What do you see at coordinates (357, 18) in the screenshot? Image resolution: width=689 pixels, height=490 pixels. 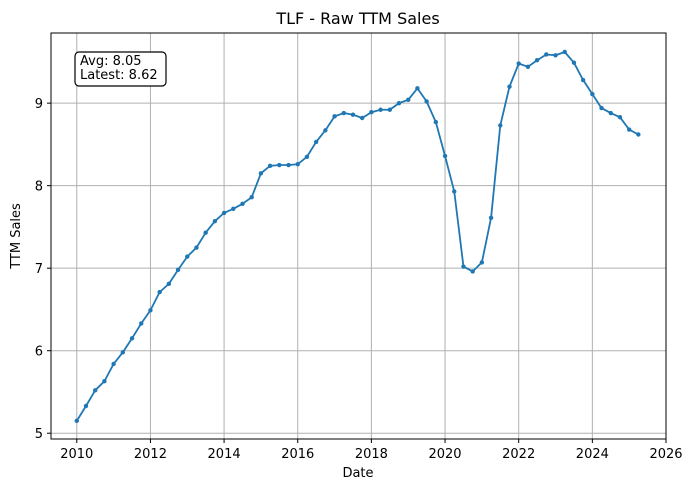 I see `chart-title: TLF - Raw TTM Sales` at bounding box center [357, 18].